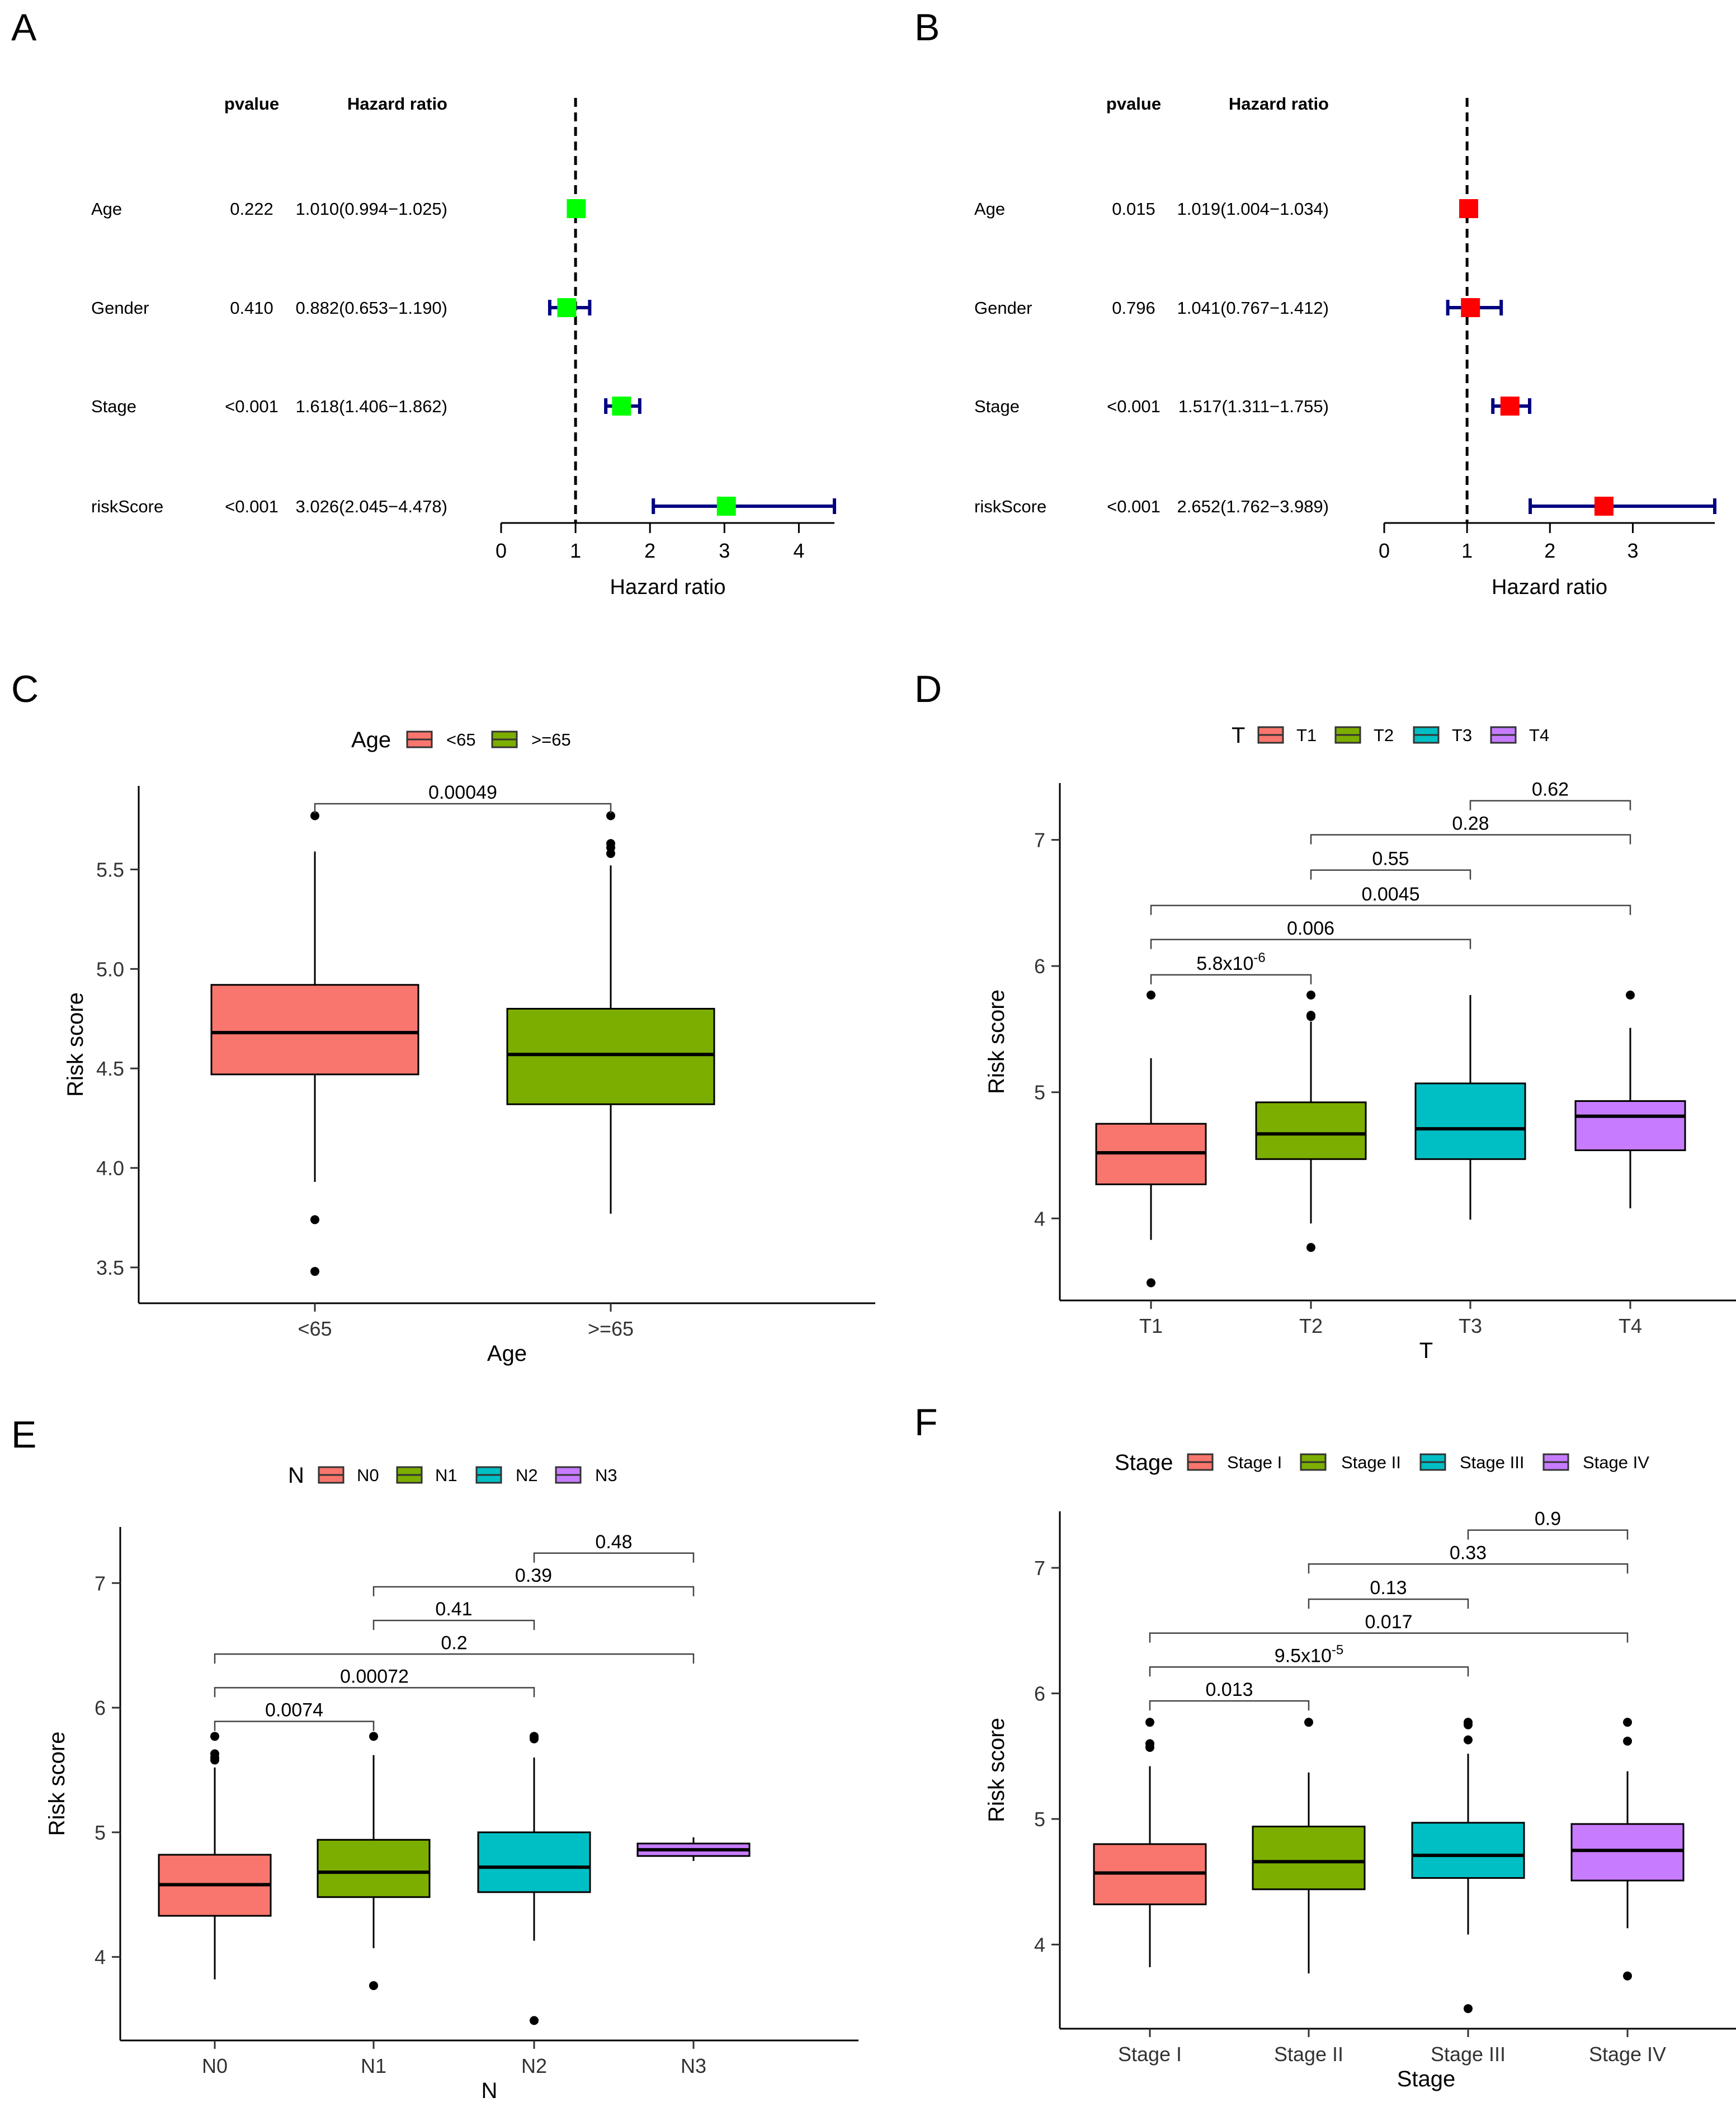 Image resolution: width=1736 pixels, height=2107 pixels. Describe the element at coordinates (1627, 2054) in the screenshot. I see `x-tick-label: Stage IV` at that location.